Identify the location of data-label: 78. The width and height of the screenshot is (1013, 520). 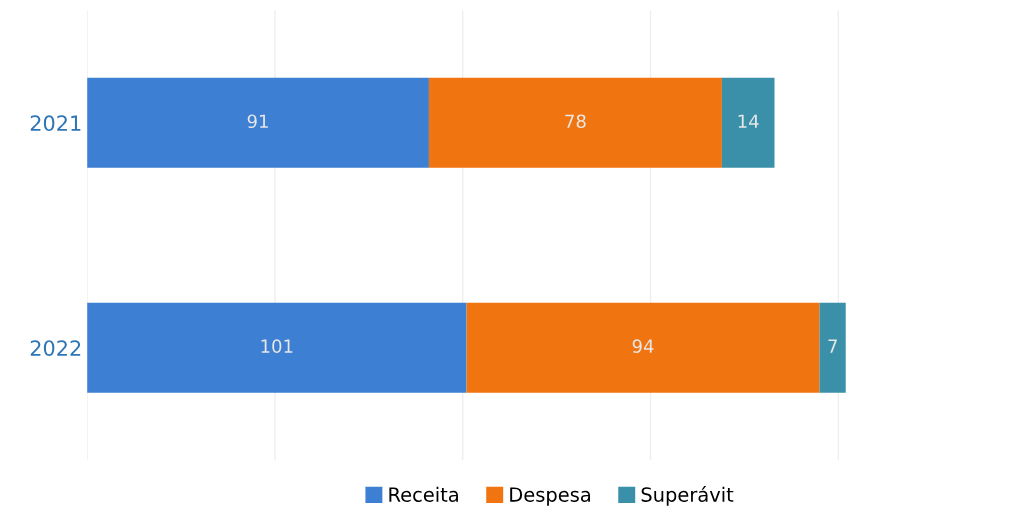
(575, 121).